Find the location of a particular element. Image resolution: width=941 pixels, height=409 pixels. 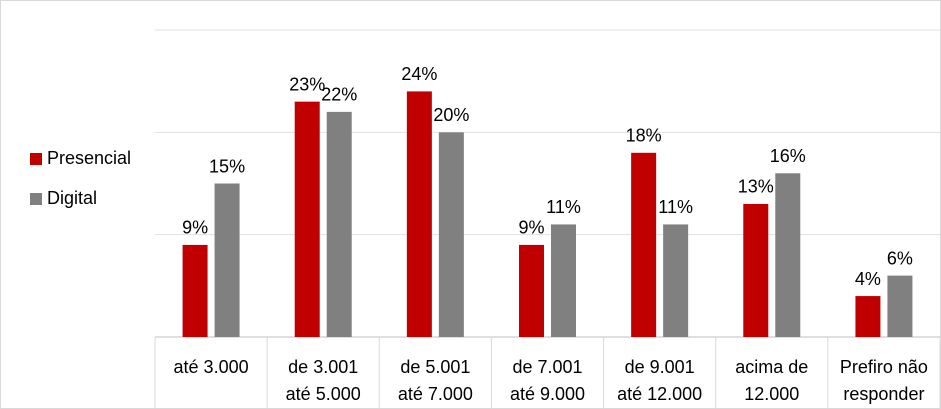

x-tick-label: responder is located at coordinates (883, 394).